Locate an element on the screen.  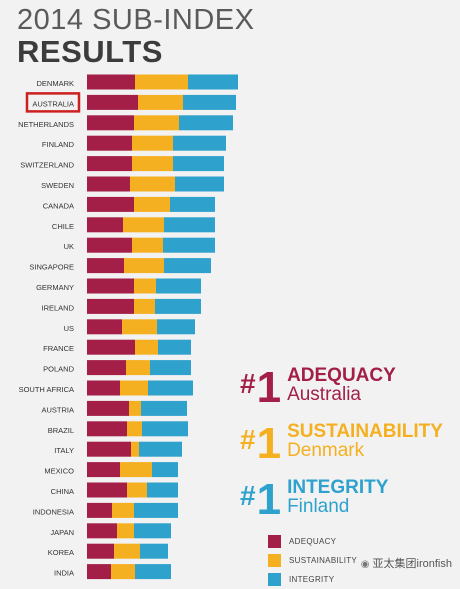
winner-adequacy: # 1 ADEQUACY Australia is located at coordinates (341, 394).